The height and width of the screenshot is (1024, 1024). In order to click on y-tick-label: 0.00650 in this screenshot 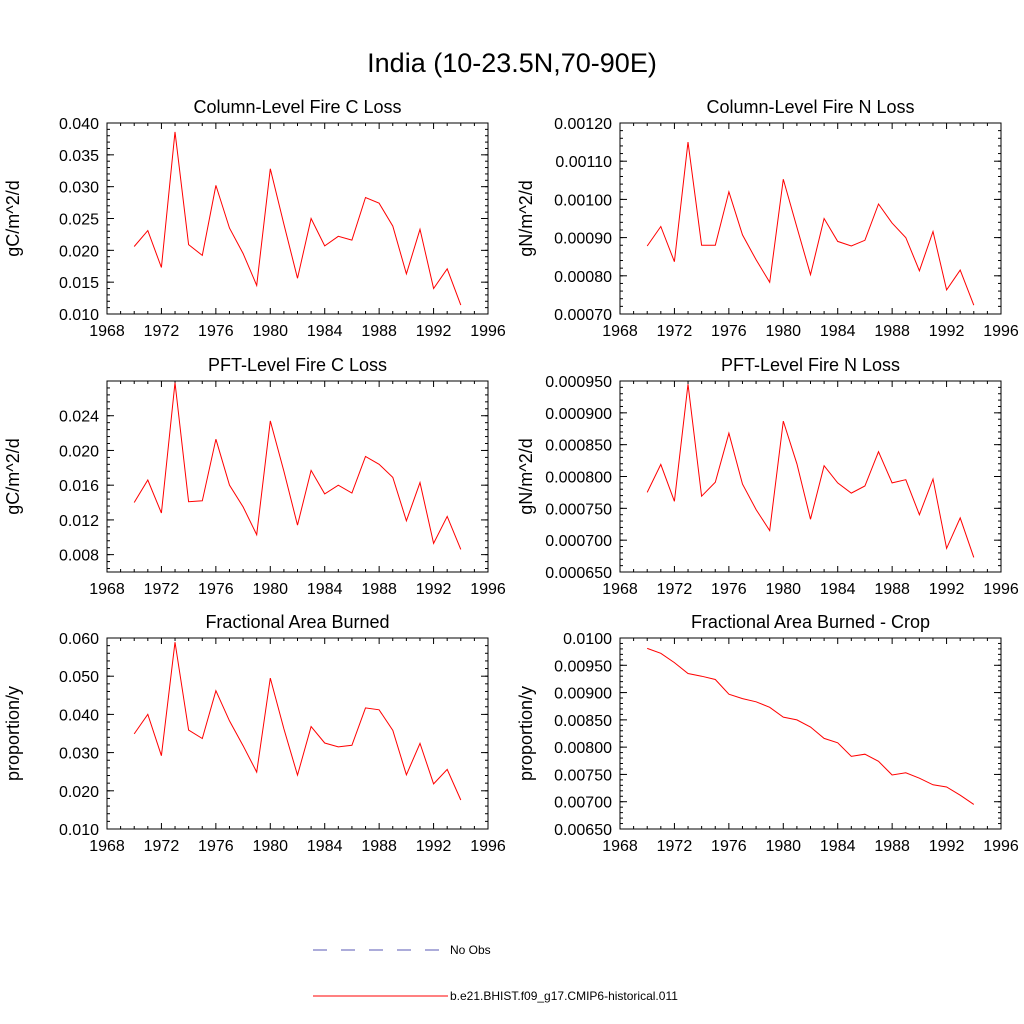, I will do `click(583, 830)`.